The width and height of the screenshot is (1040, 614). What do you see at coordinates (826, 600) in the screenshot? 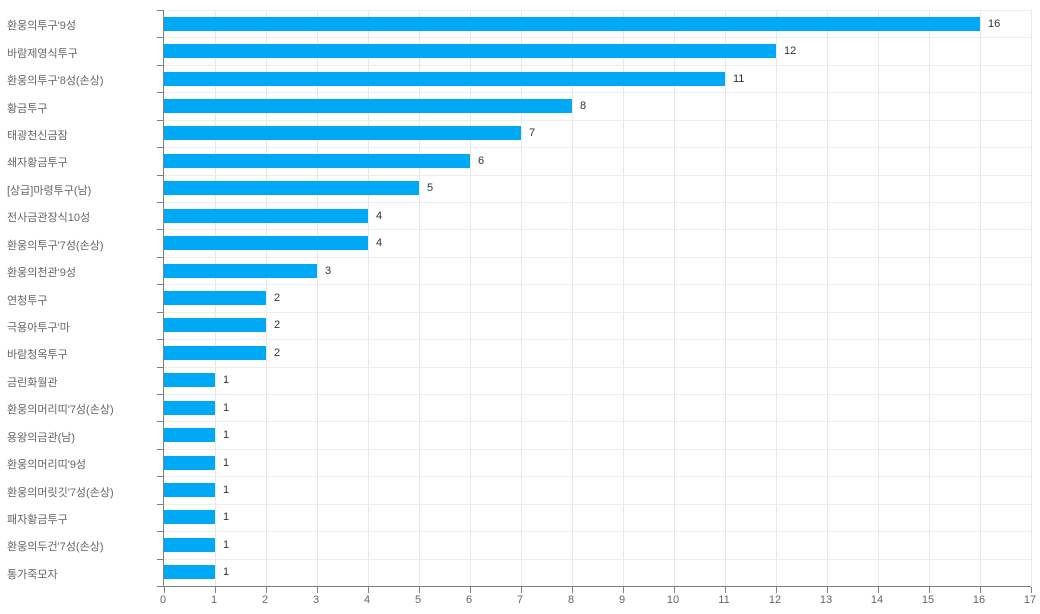
I see `x-axis-tick-label: 13` at bounding box center [826, 600].